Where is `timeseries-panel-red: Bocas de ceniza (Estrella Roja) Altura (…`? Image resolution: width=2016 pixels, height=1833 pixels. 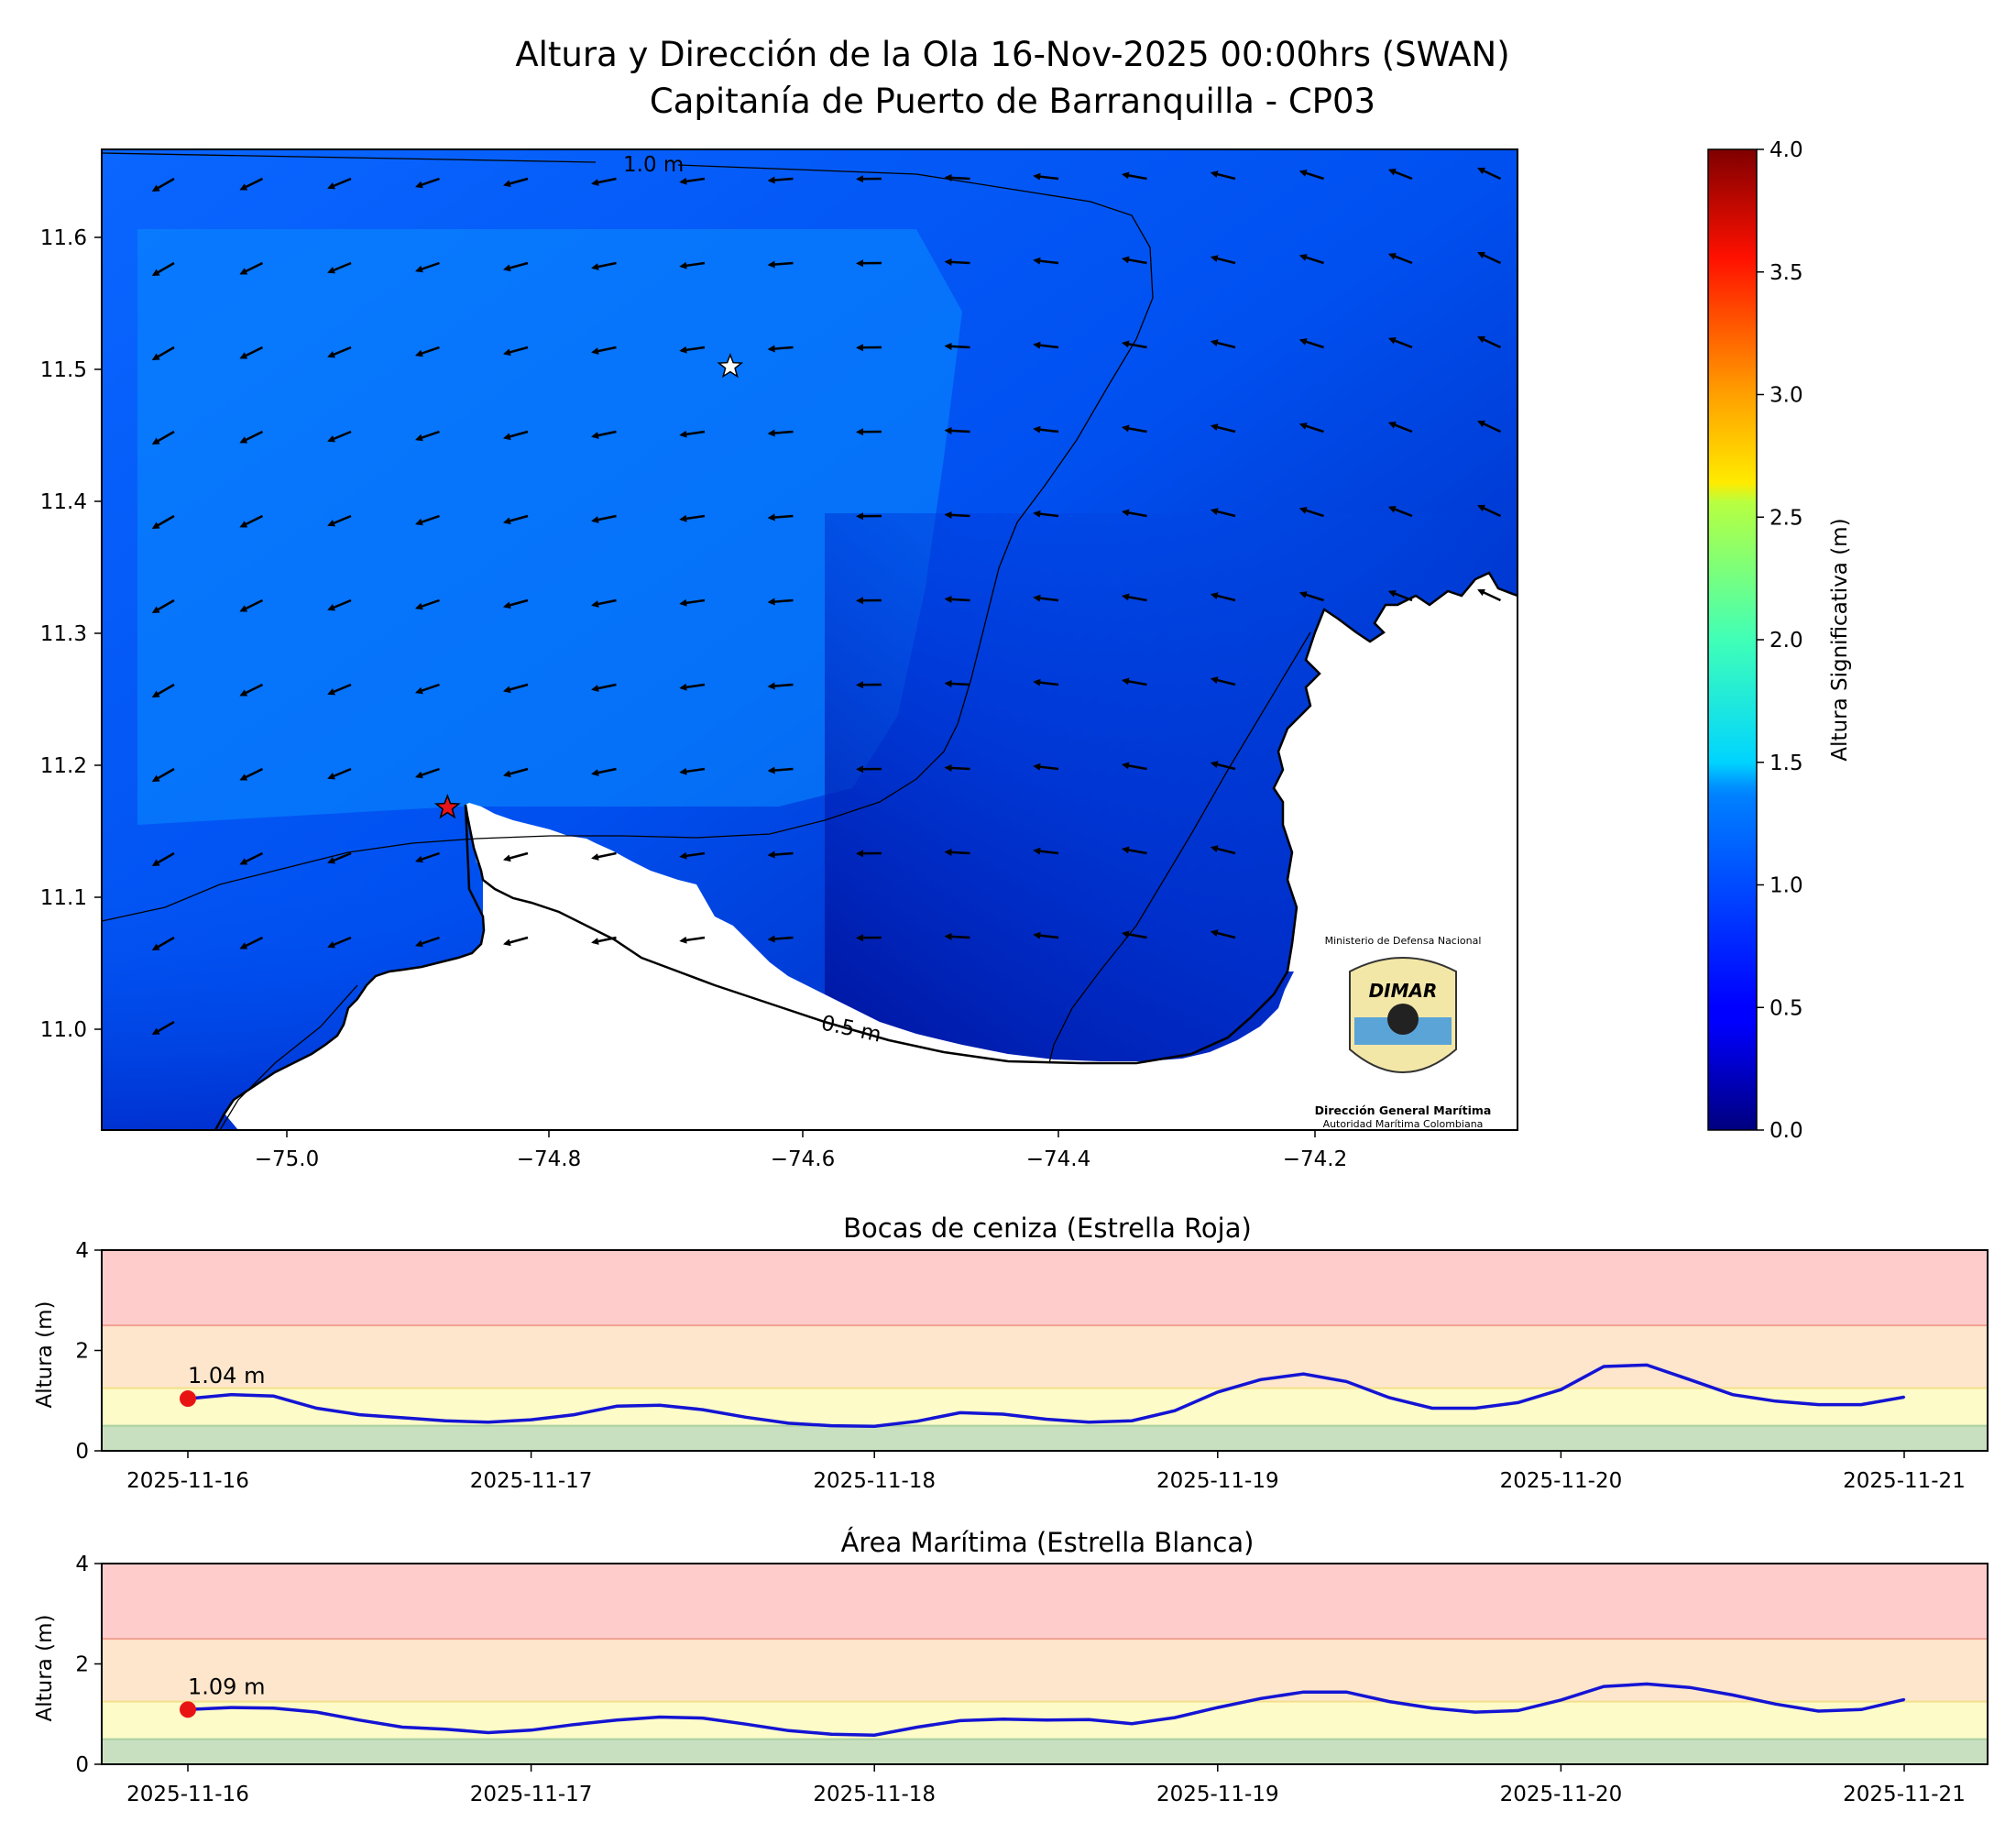
timeseries-panel-red: Bocas de ceniza (Estrella Roja) Altura (… is located at coordinates (1011, 1353).